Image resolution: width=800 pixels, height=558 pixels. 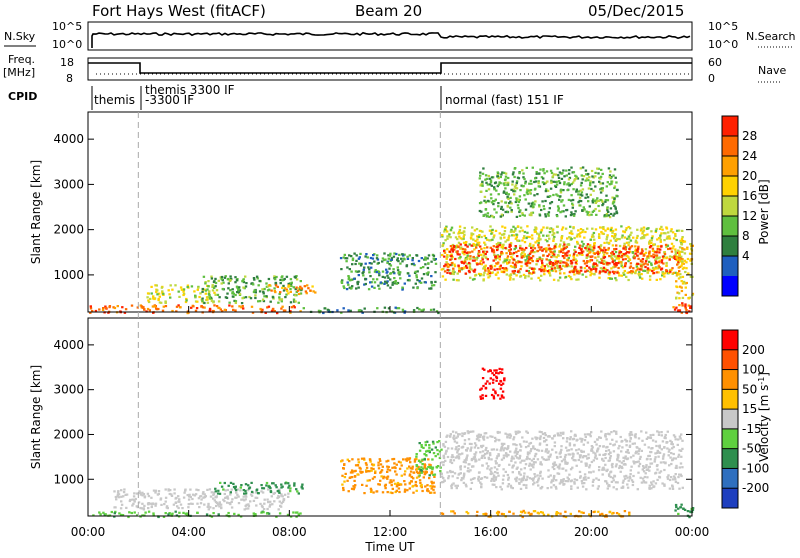 I want to click on nsky-label: N.Sky, so click(x=20, y=36).